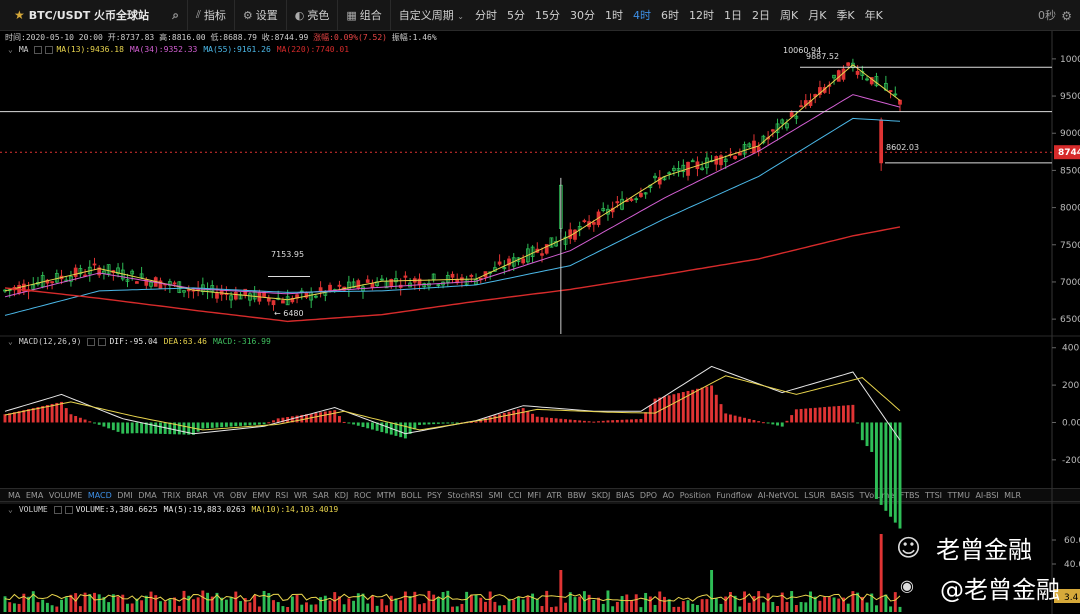 The height and width of the screenshot is (614, 1080). What do you see at coordinates (734, 495) in the screenshot?
I see `indicator-tab: Fundflow` at bounding box center [734, 495].